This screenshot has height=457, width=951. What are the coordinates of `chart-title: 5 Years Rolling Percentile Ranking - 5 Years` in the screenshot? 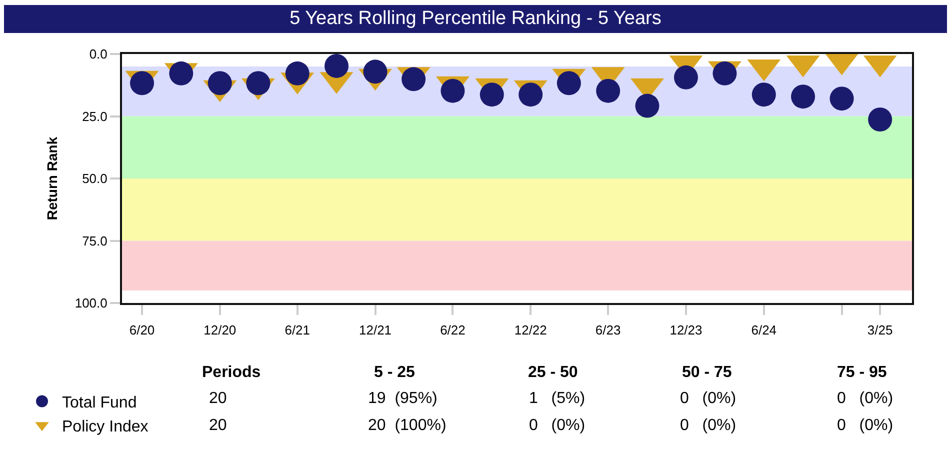 It's located at (475, 19).